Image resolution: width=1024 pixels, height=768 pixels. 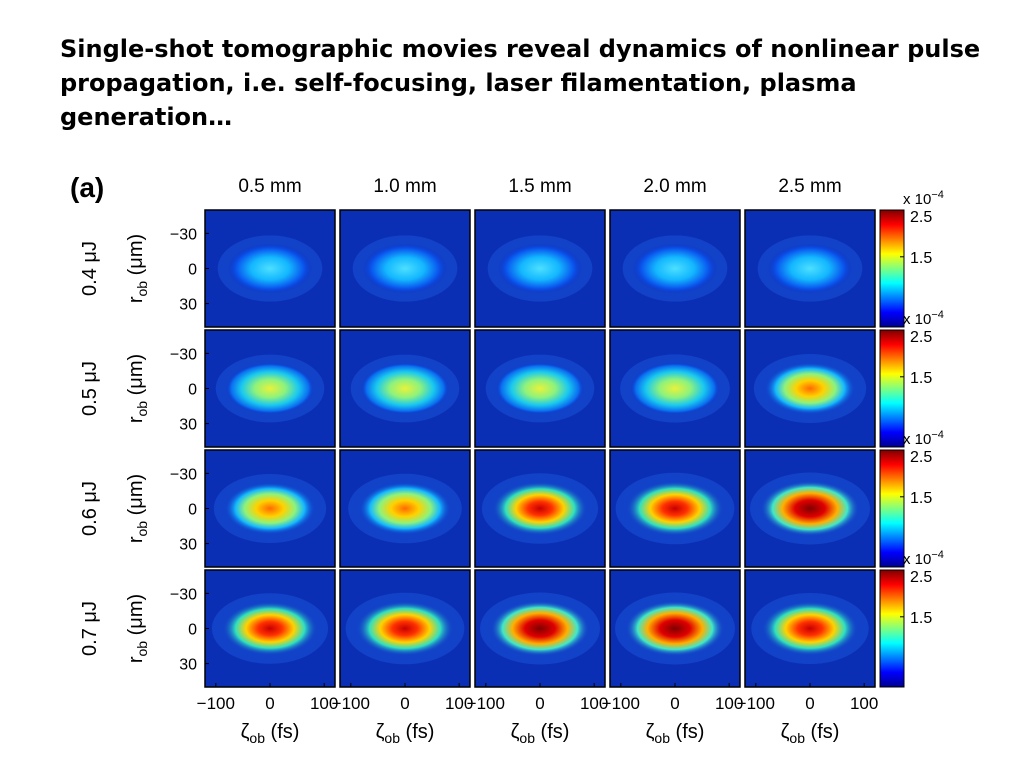 I want to click on x-axis-label-unit: (fs), so click(x=417, y=732).